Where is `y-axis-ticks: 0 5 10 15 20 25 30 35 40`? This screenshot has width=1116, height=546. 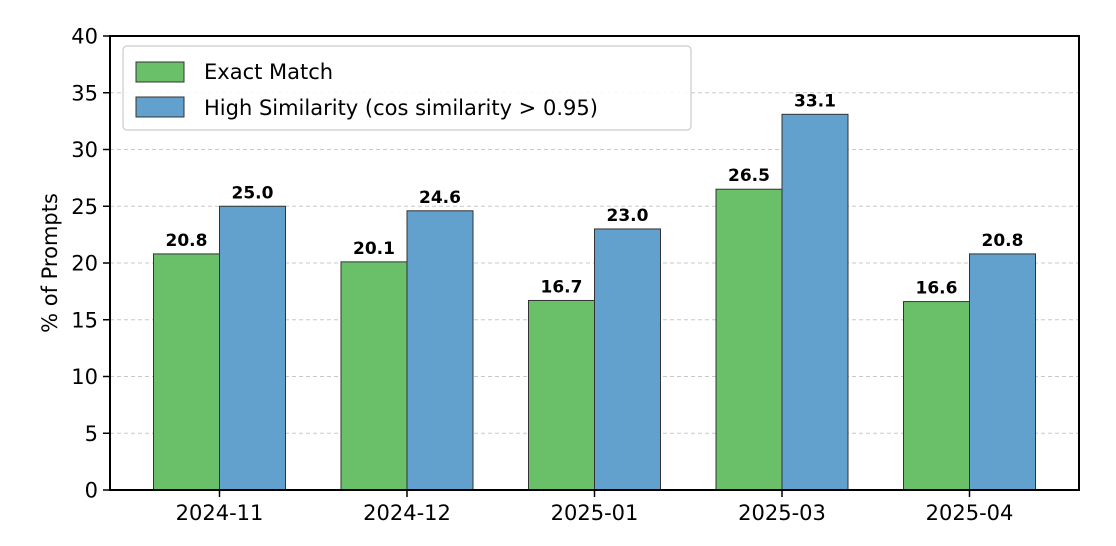
y-axis-ticks: 0 5 10 15 20 25 30 35 40 is located at coordinates (90, 264).